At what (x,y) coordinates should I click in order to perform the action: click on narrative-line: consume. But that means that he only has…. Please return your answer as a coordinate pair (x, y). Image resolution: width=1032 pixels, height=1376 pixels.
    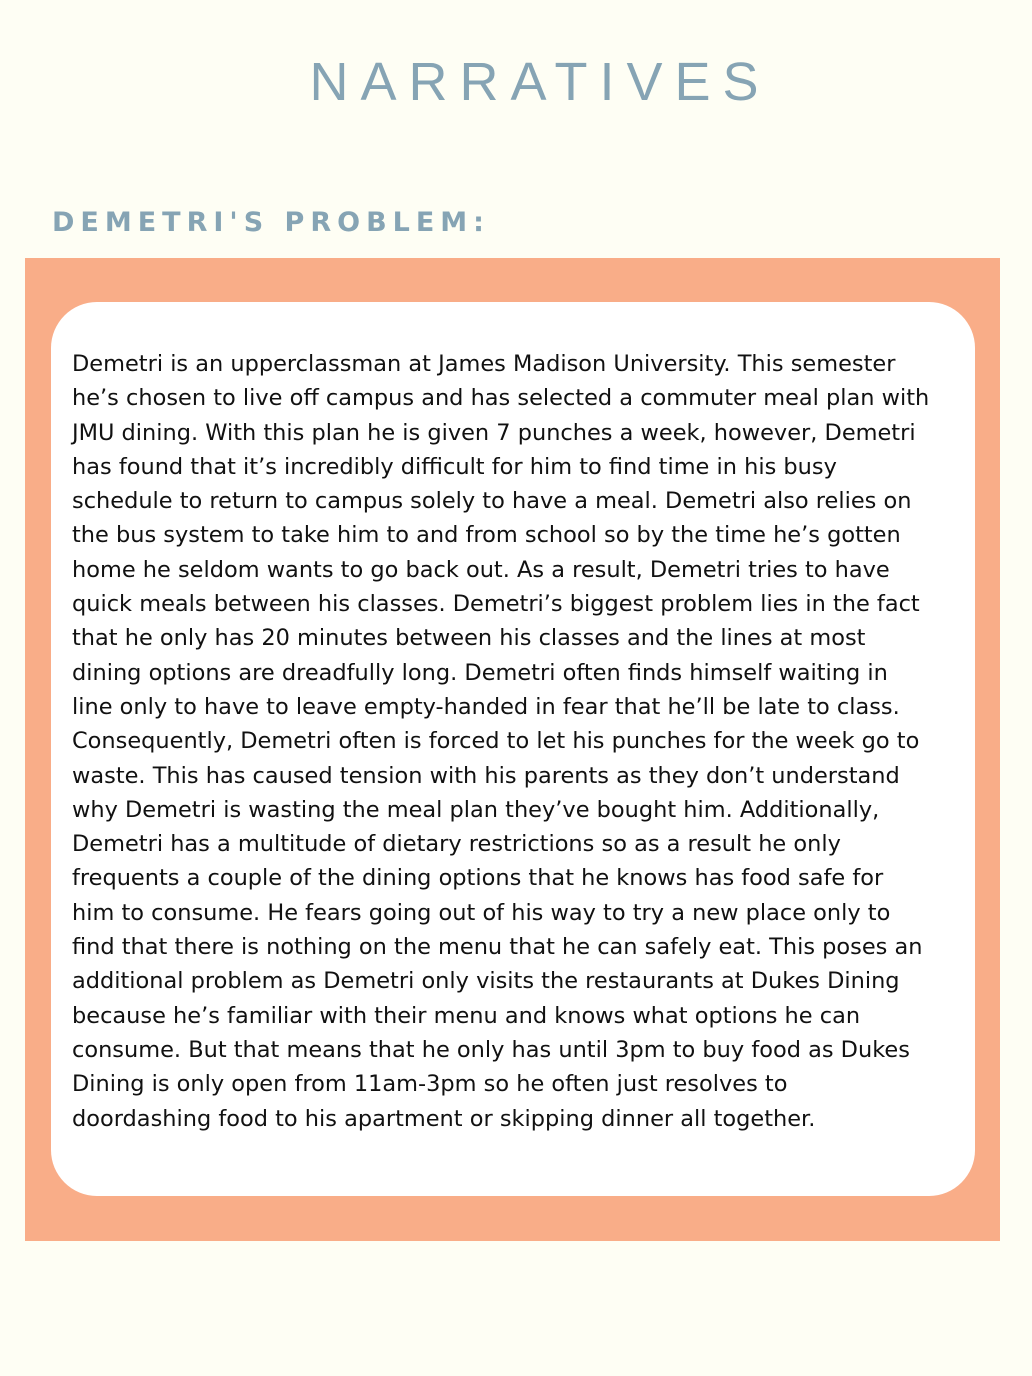
    Looking at the image, I should click on (491, 1049).